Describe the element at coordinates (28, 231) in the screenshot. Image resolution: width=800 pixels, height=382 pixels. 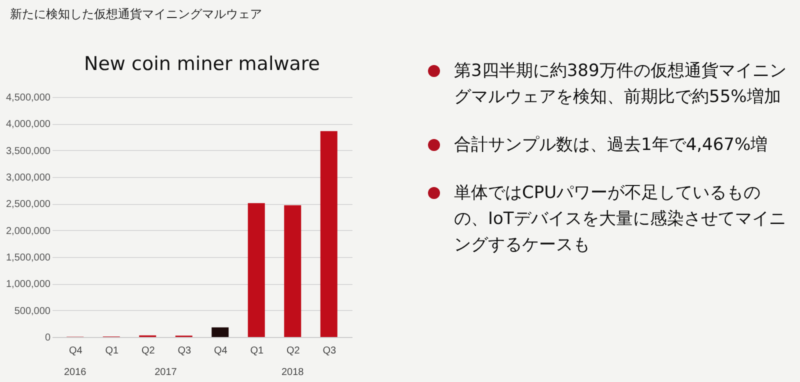
I see `y-tick-label: 2,000,000` at that location.